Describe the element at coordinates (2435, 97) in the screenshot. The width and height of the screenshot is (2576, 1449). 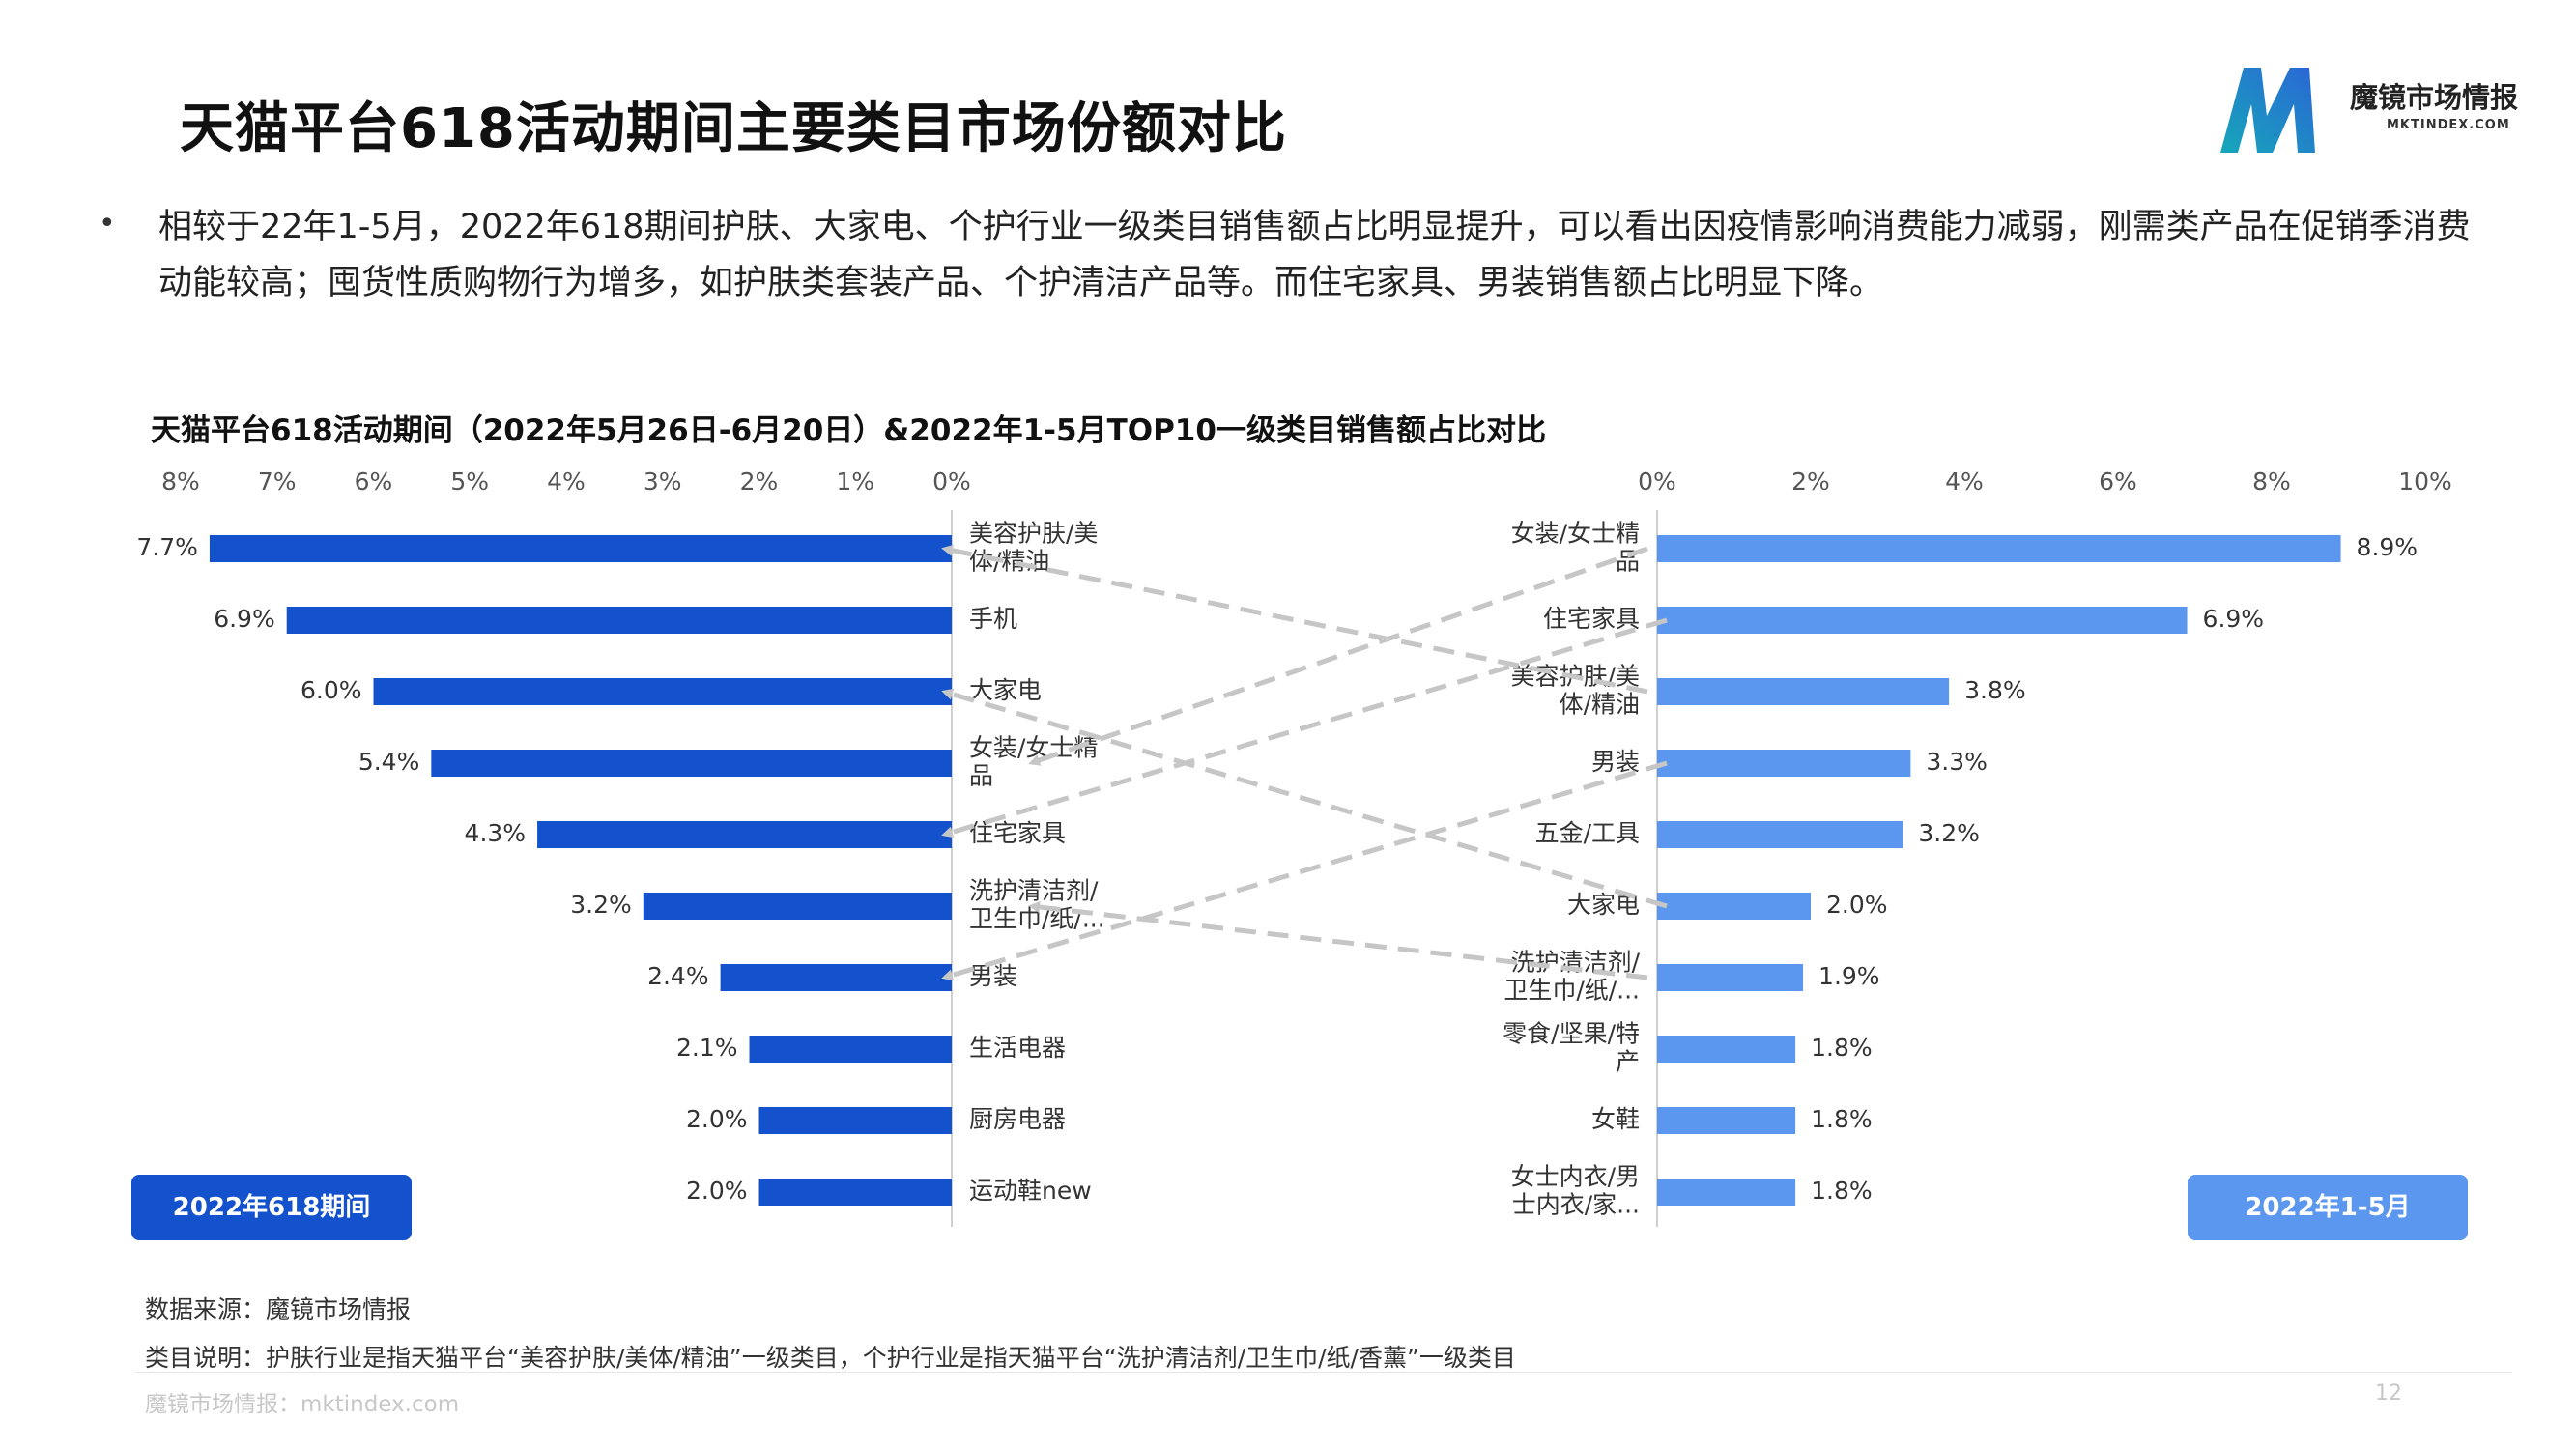
I see `brand-logo-name: 魔镜市场情报` at that location.